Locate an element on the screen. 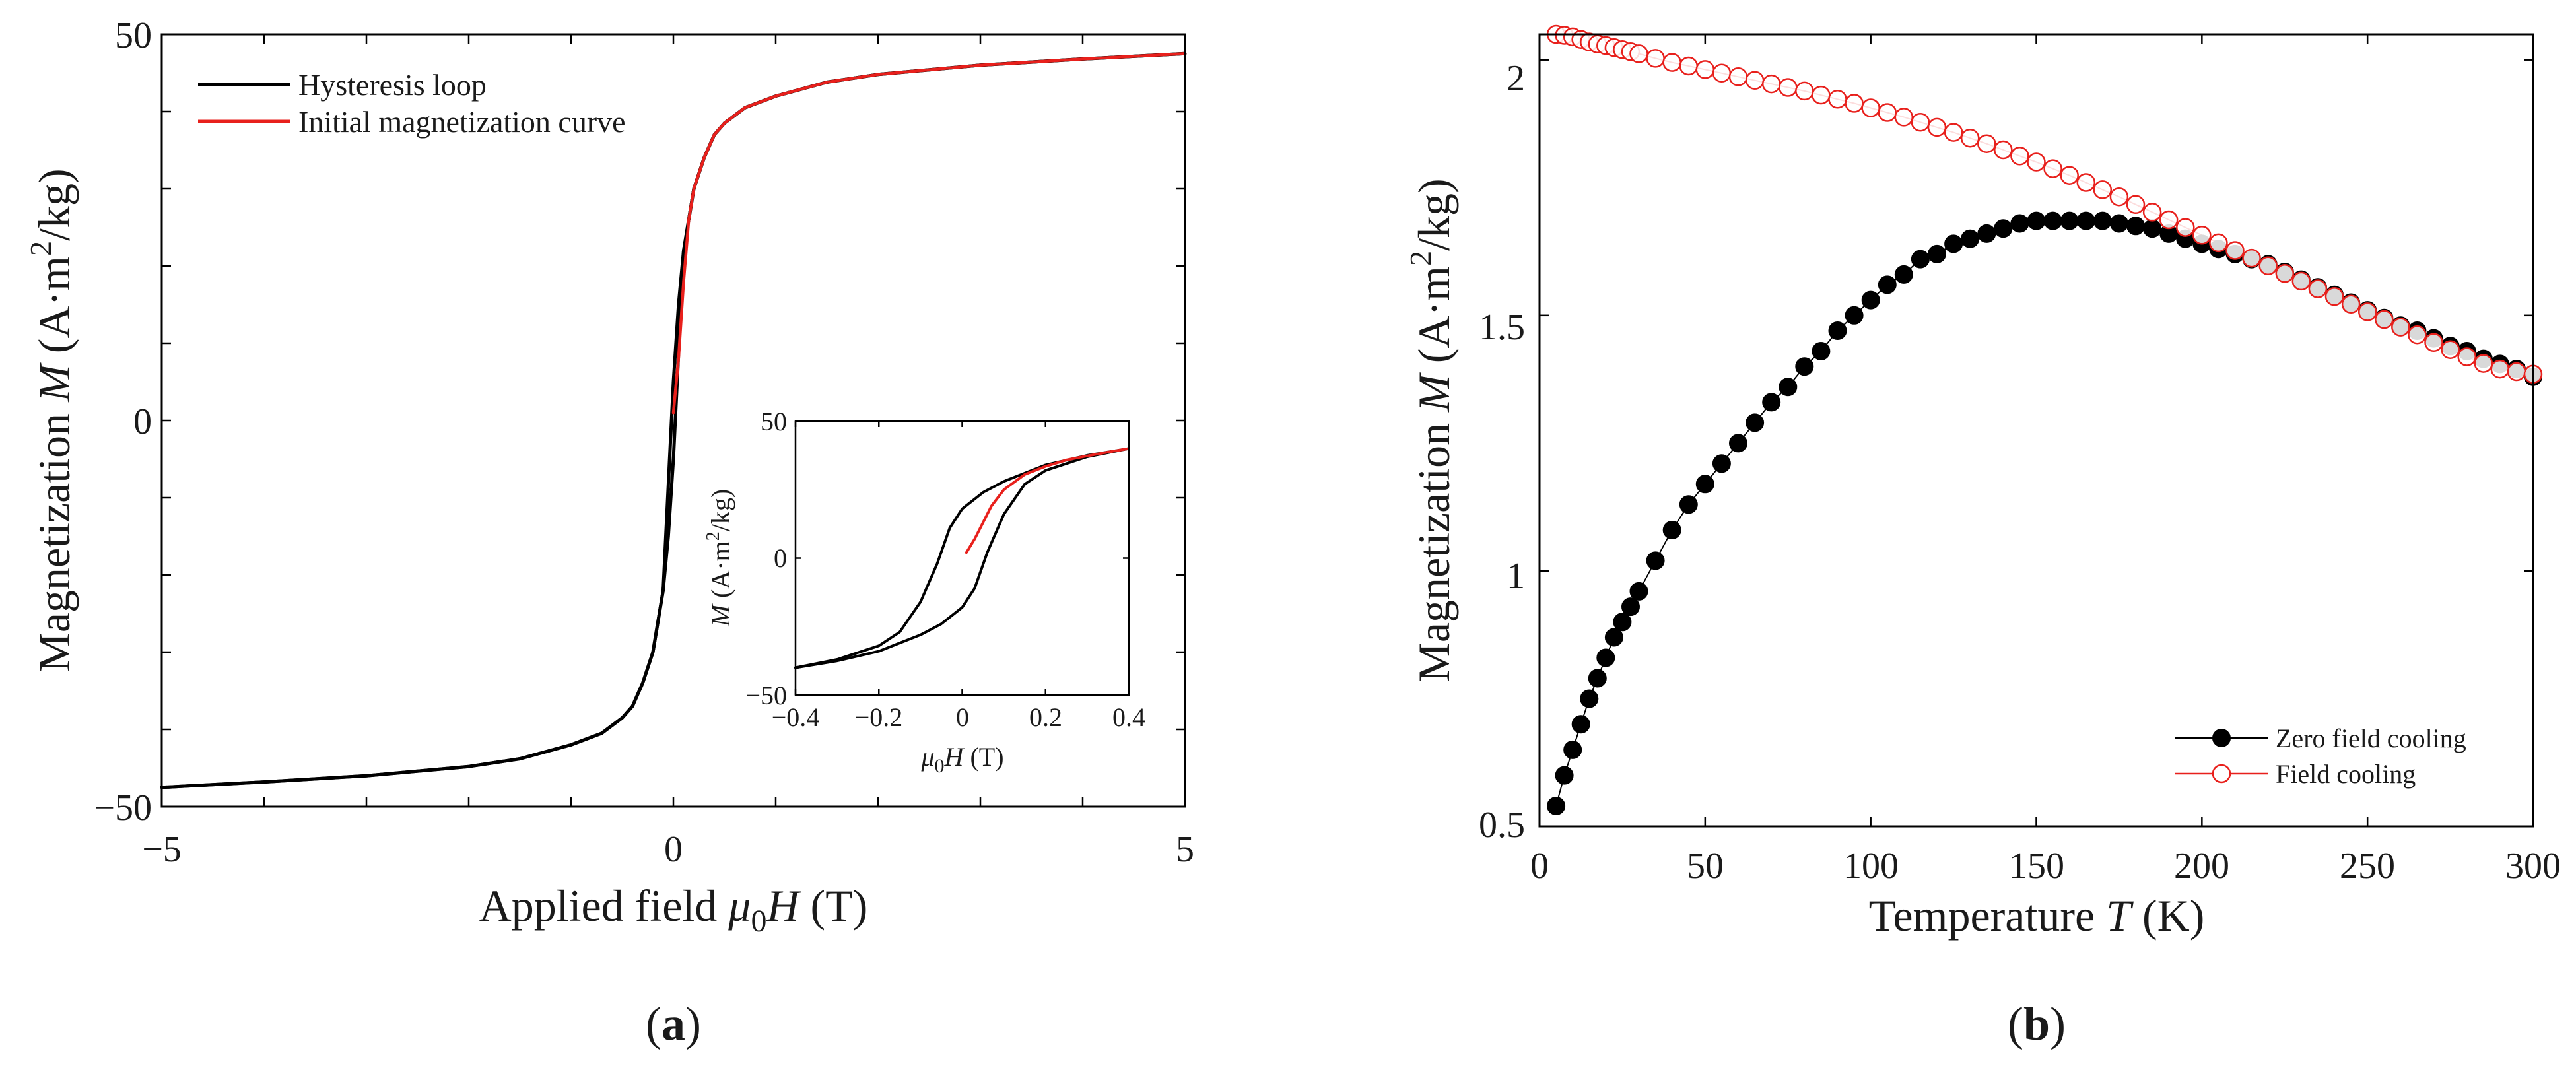  inset-ytick-bottom: −50 is located at coordinates (766, 695).